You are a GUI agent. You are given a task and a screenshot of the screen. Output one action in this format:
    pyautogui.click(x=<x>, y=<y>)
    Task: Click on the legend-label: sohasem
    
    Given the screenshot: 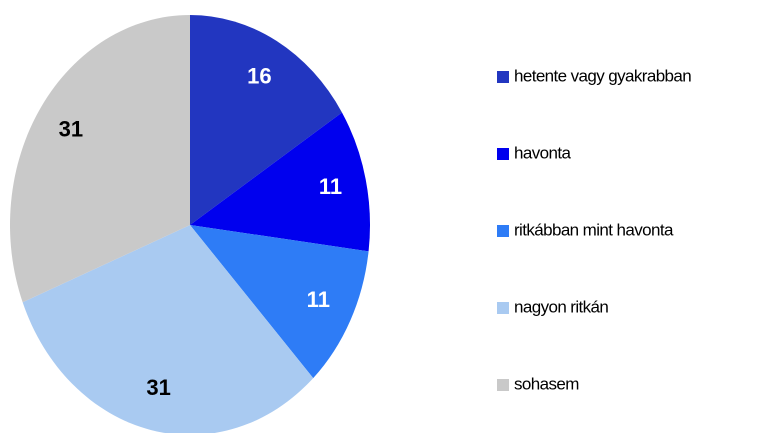 What is the action you would take?
    pyautogui.click(x=546, y=383)
    